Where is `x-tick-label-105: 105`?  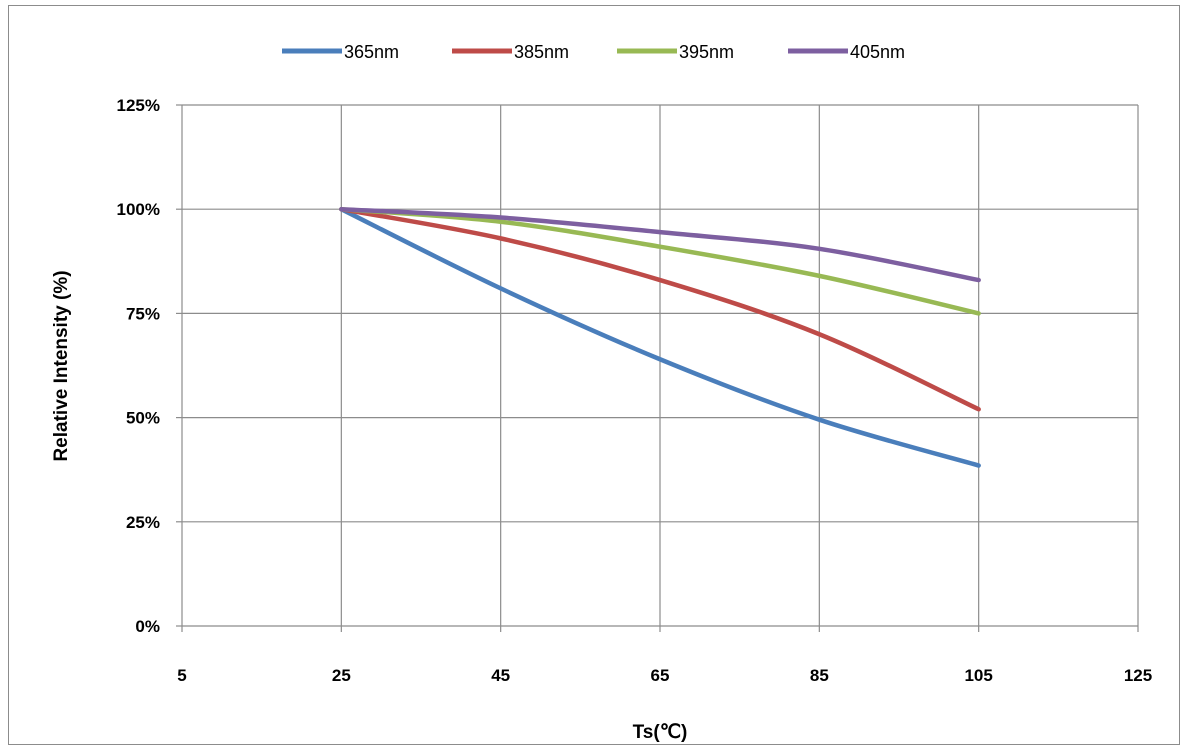 x-tick-label-105: 105 is located at coordinates (978, 675).